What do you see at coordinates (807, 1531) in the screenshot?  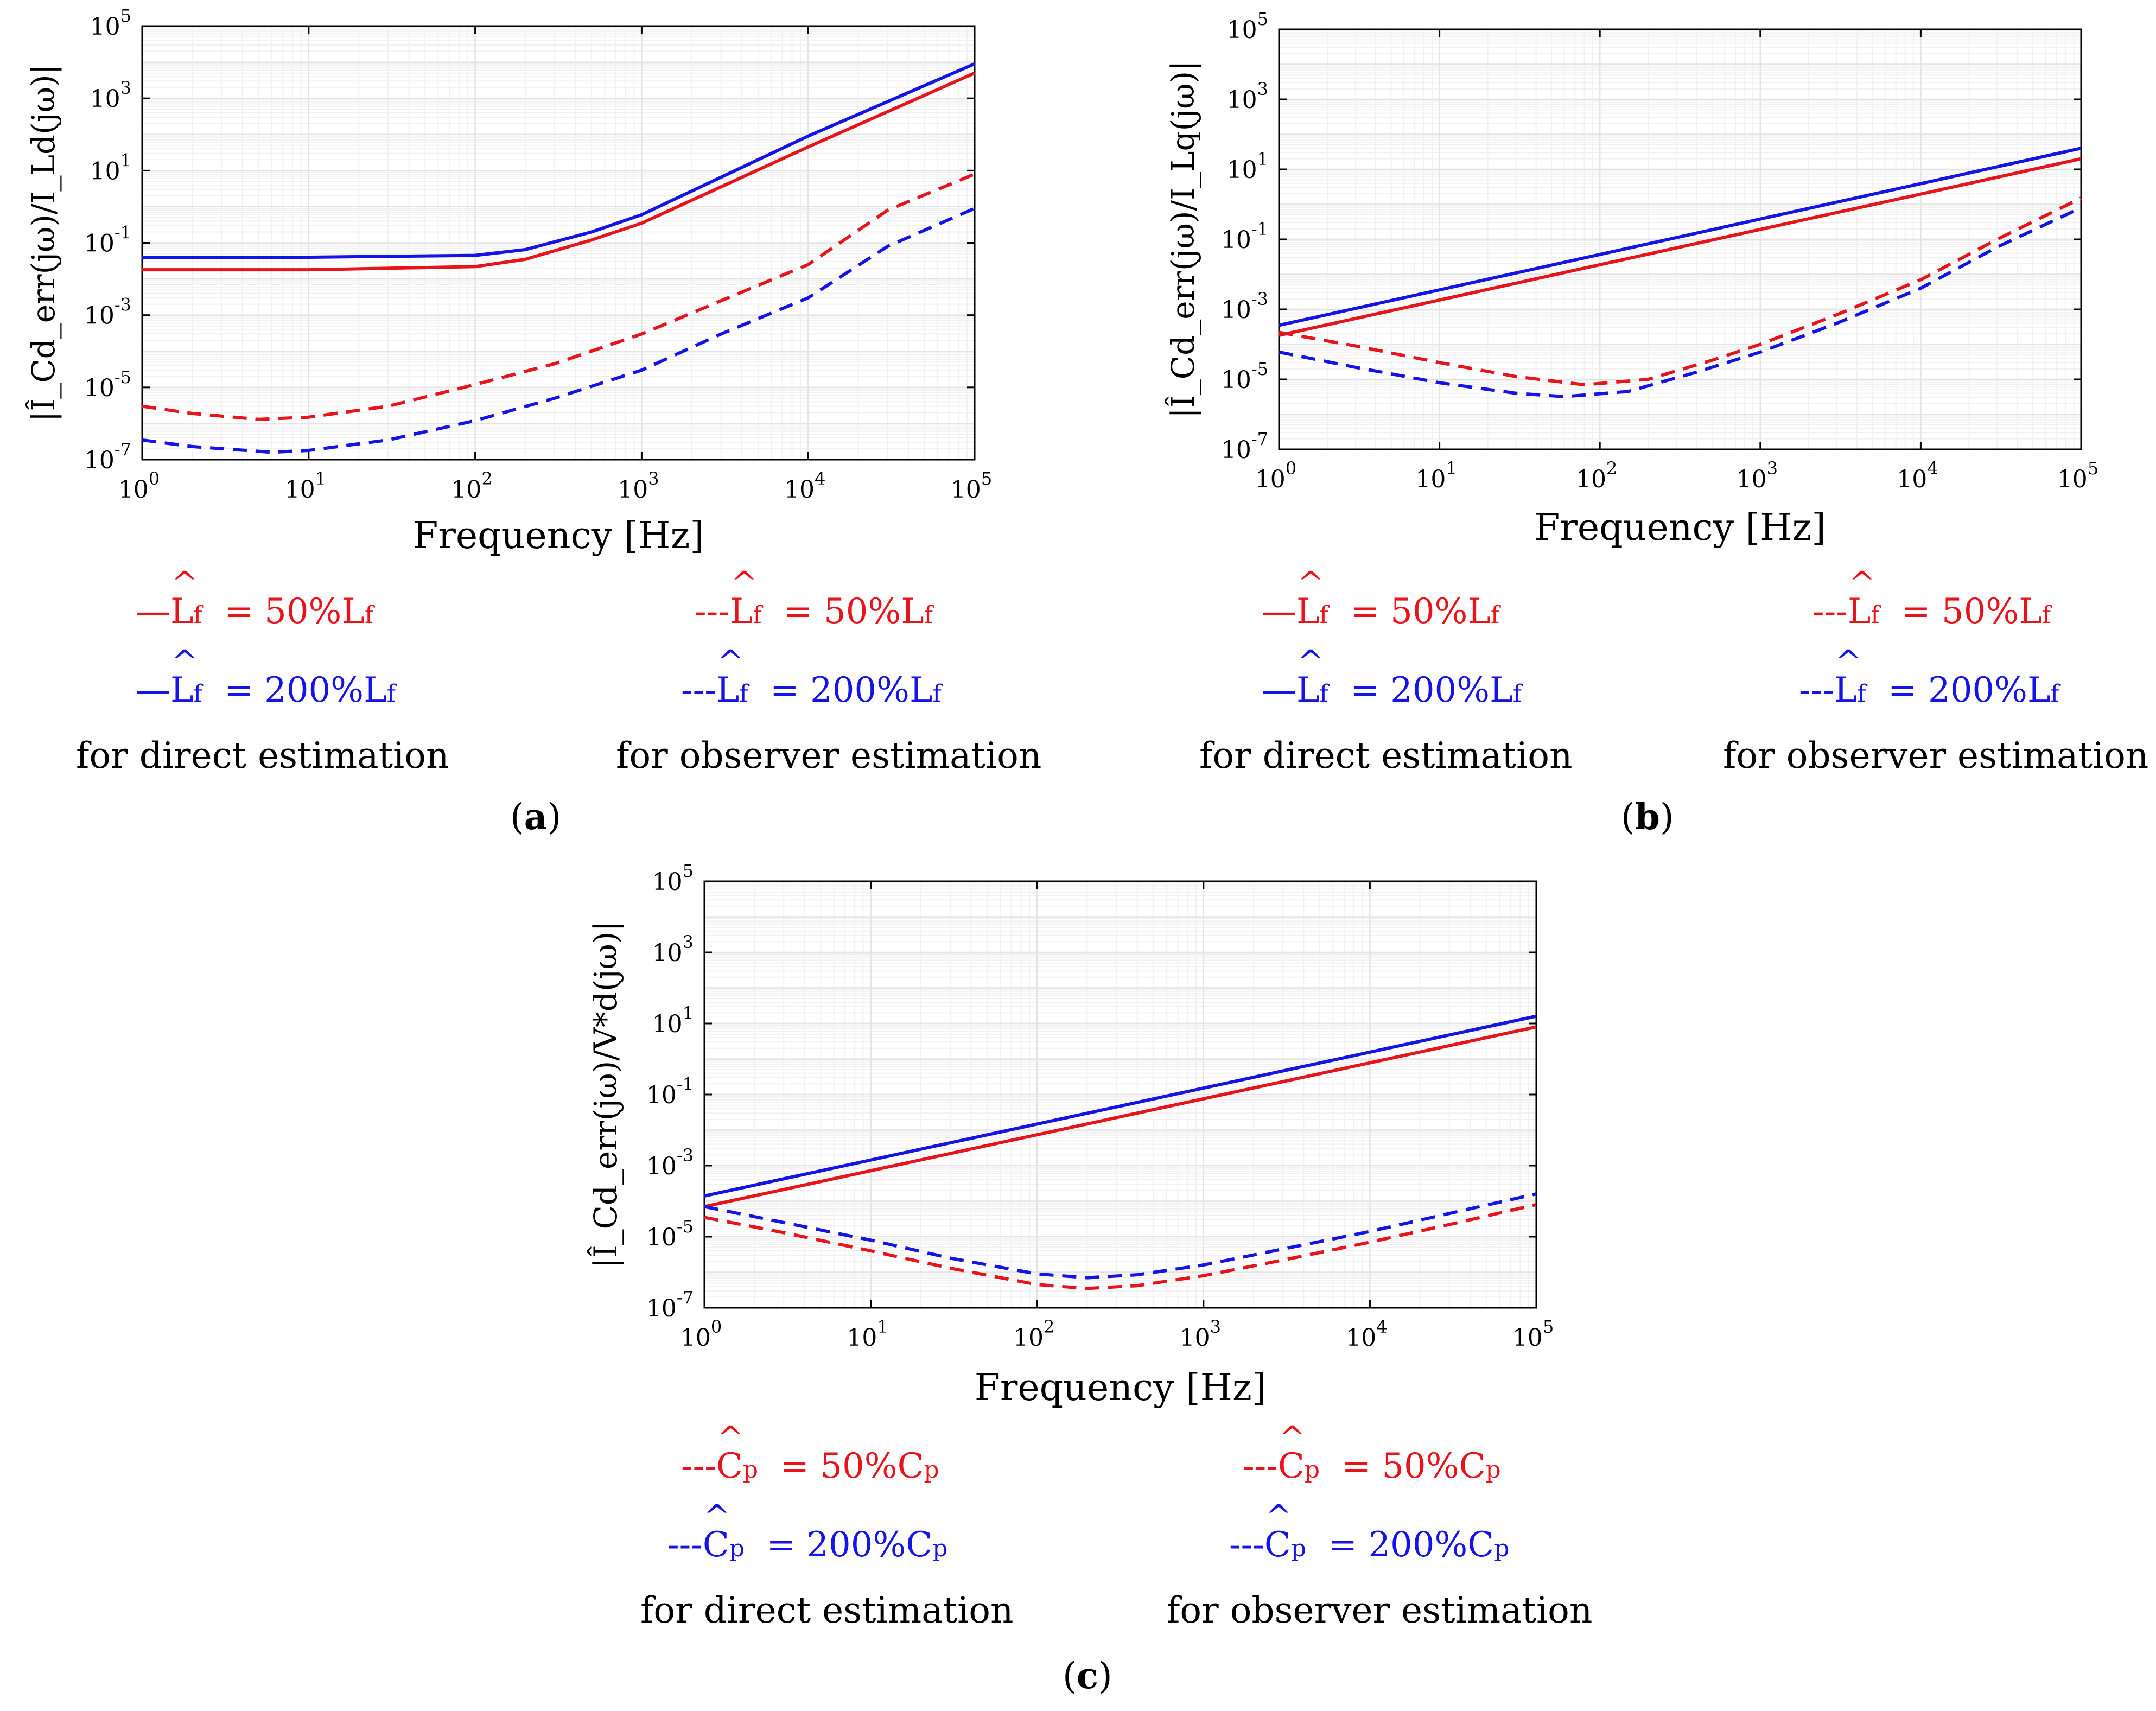 I see `legend-entry-c-direct-blue: --- ^ Cp = 200%Cp` at bounding box center [807, 1531].